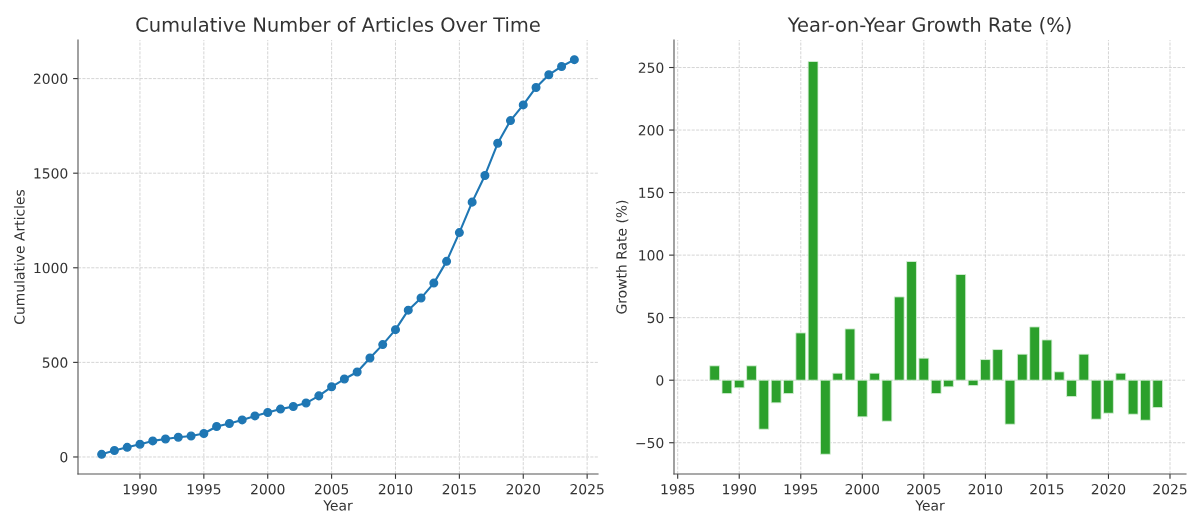  Describe the element at coordinates (651, 193) in the screenshot. I see `y-tick-label: 150` at that location.